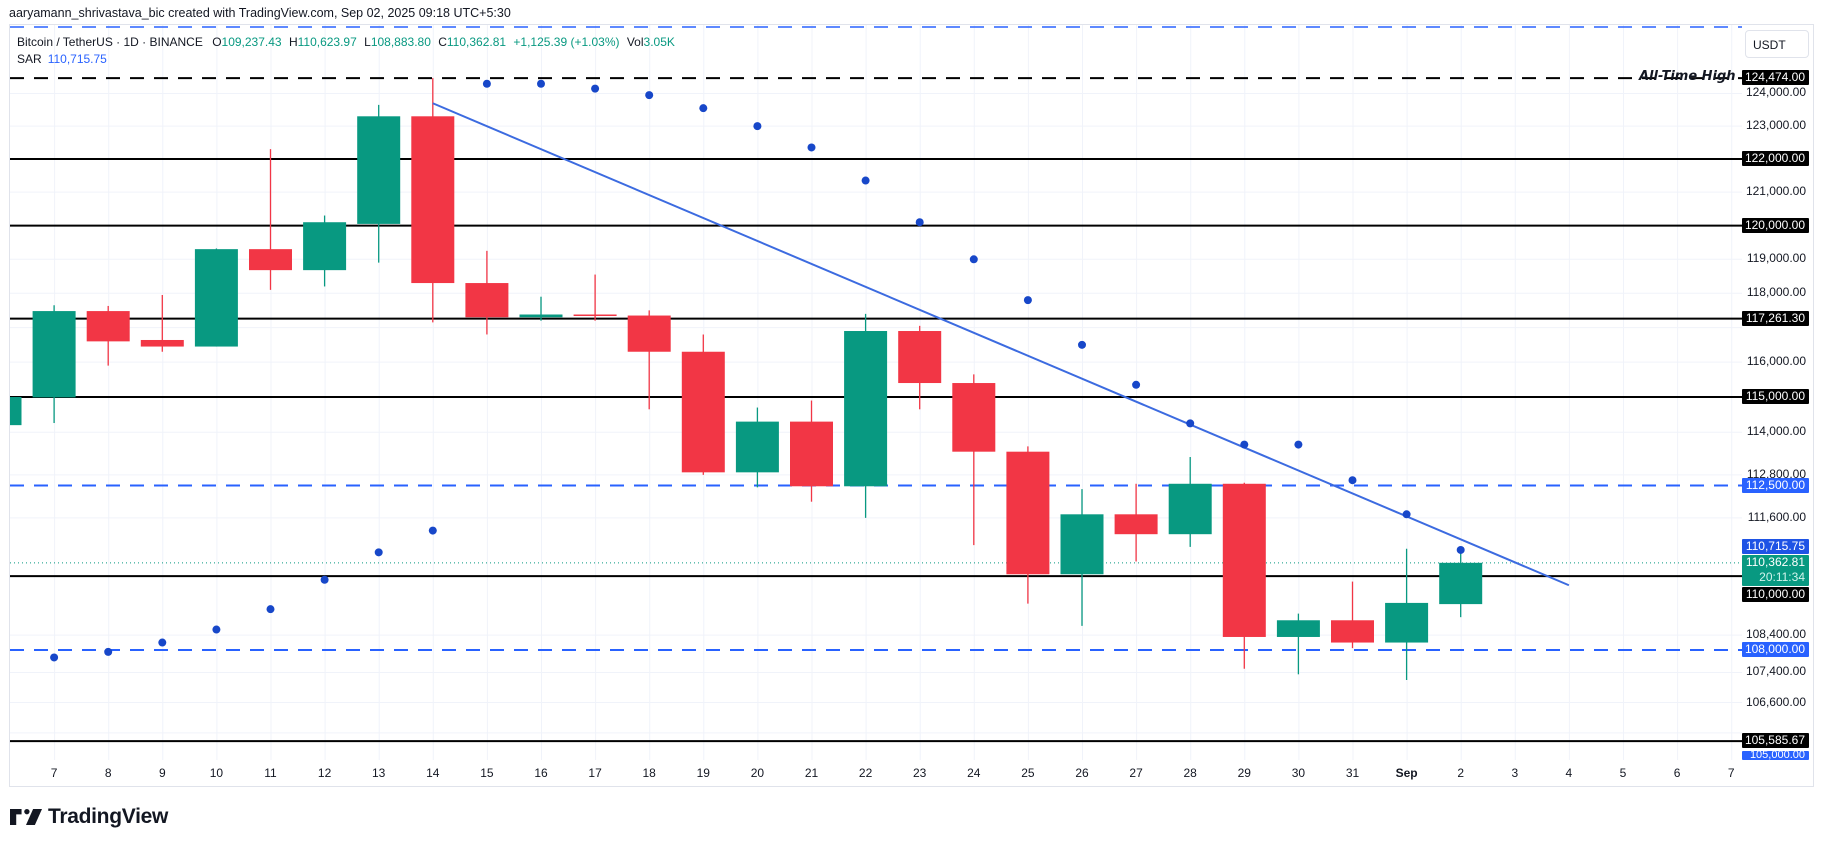 Image resolution: width=1825 pixels, height=849 pixels. What do you see at coordinates (1775, 755) in the screenshot?
I see `bottom-price-tag: 105,000.00` at bounding box center [1775, 755].